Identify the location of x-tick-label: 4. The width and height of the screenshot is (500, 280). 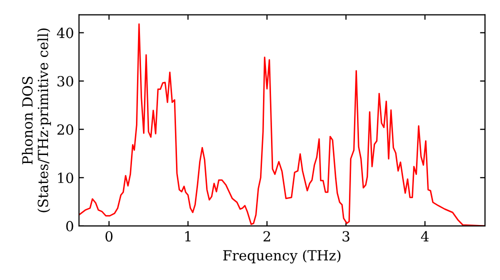
(424, 236).